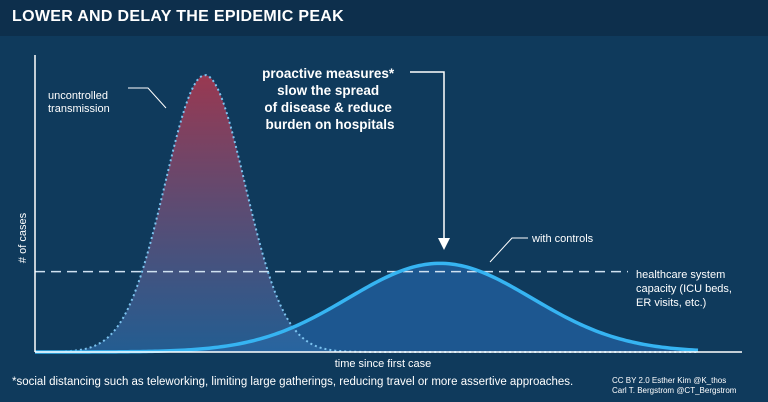  Describe the element at coordinates (329, 124) in the screenshot. I see `annotation-line: burden on hospitals` at that location.